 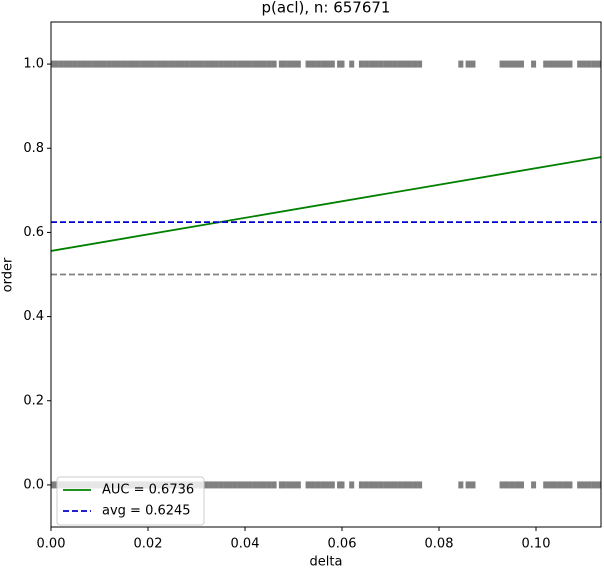 What do you see at coordinates (33, 232) in the screenshot?
I see `y-tick-label: 0.6` at bounding box center [33, 232].